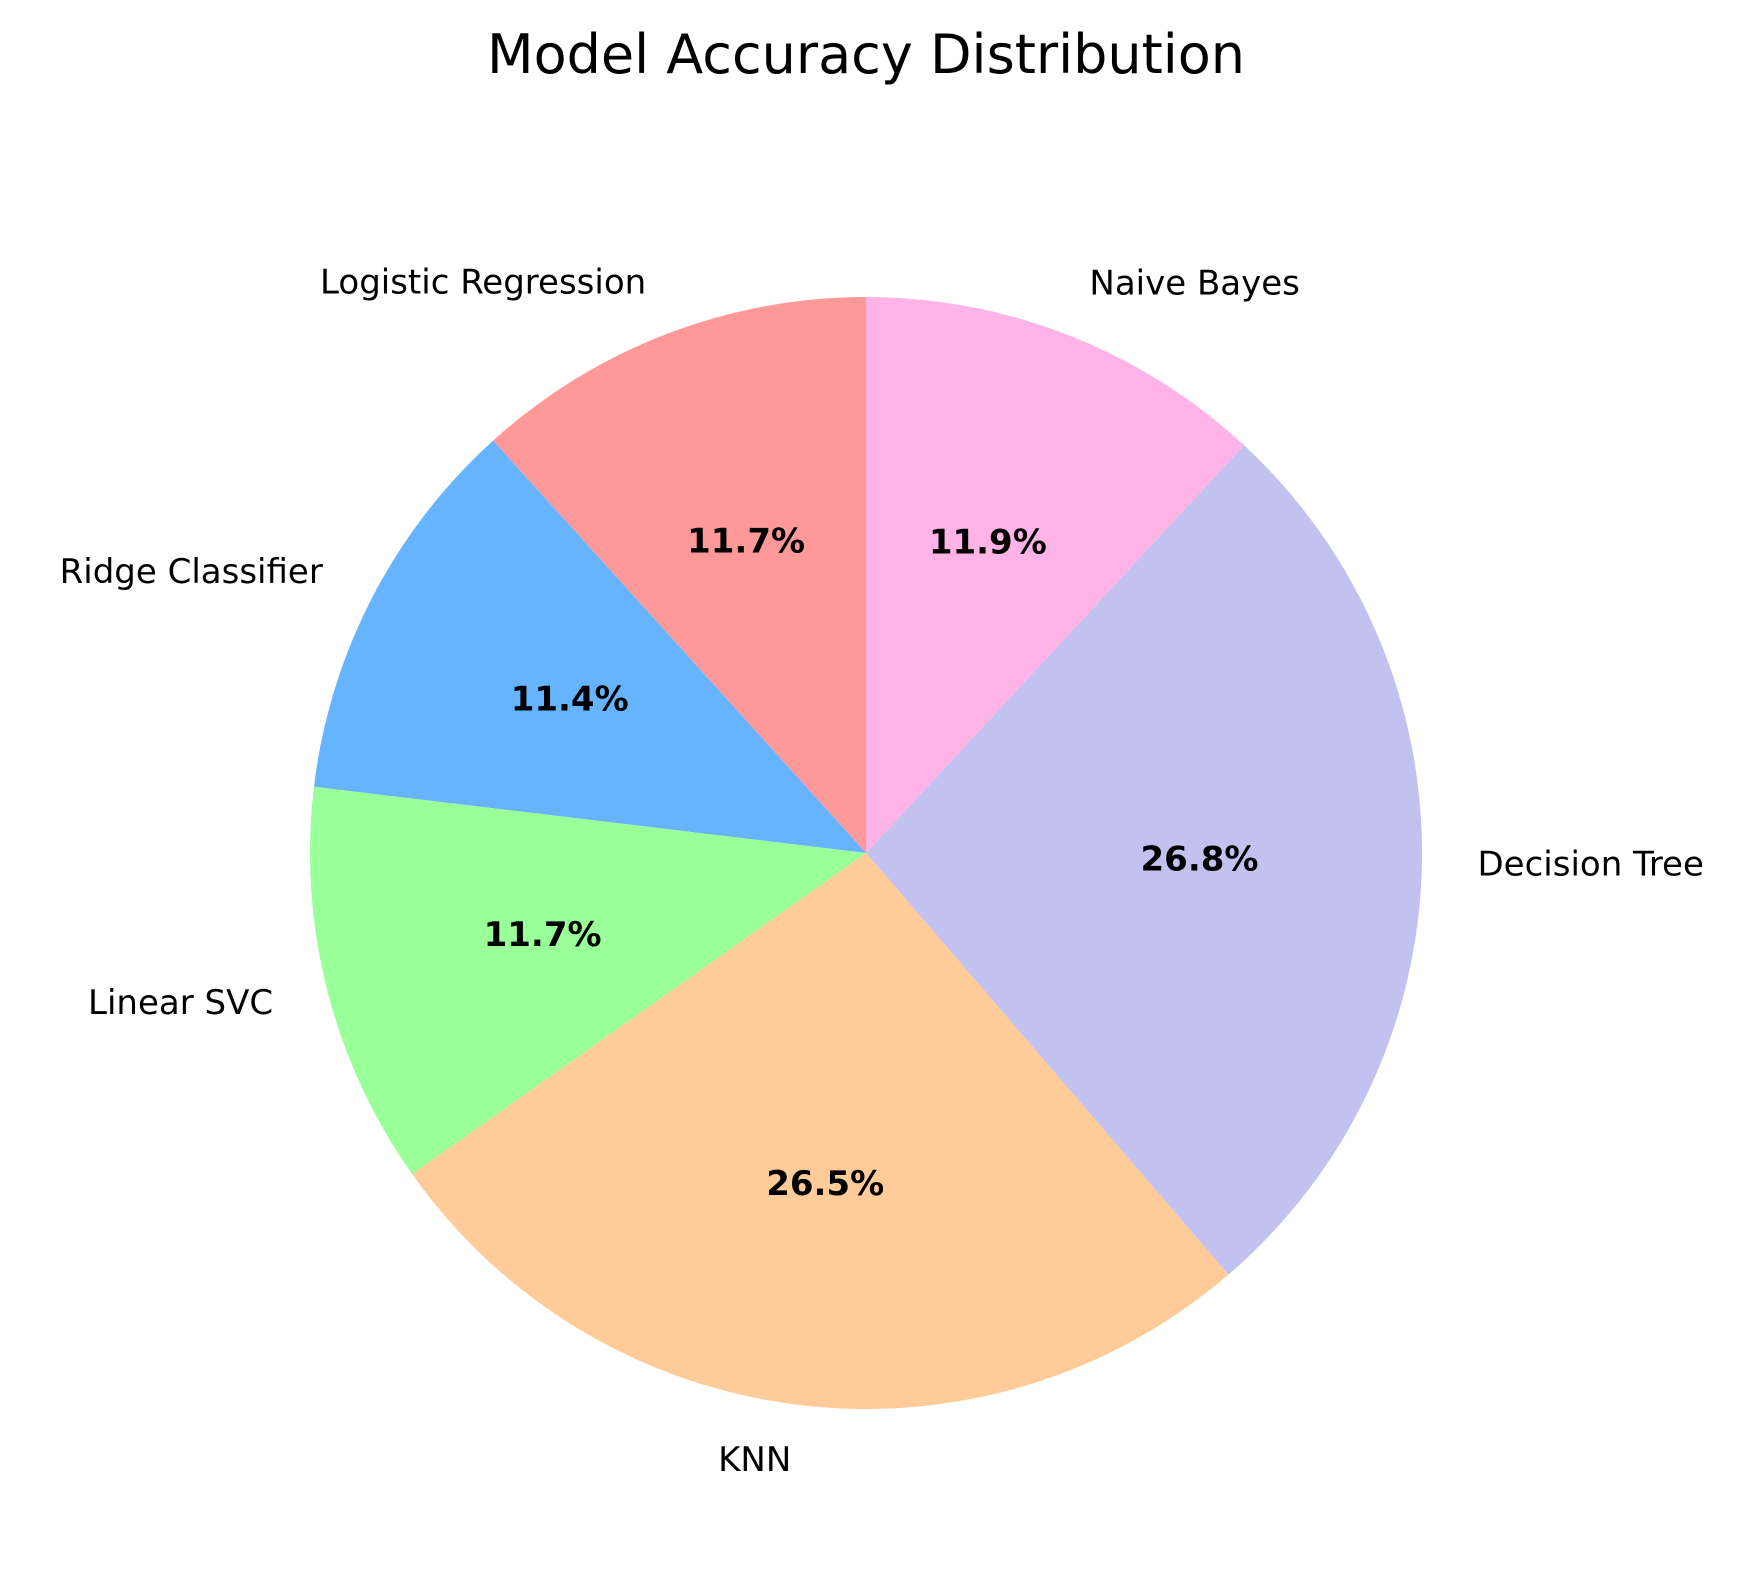  I want to click on slice-label-naive-bayes: Naive Bayes, so click(1194, 284).